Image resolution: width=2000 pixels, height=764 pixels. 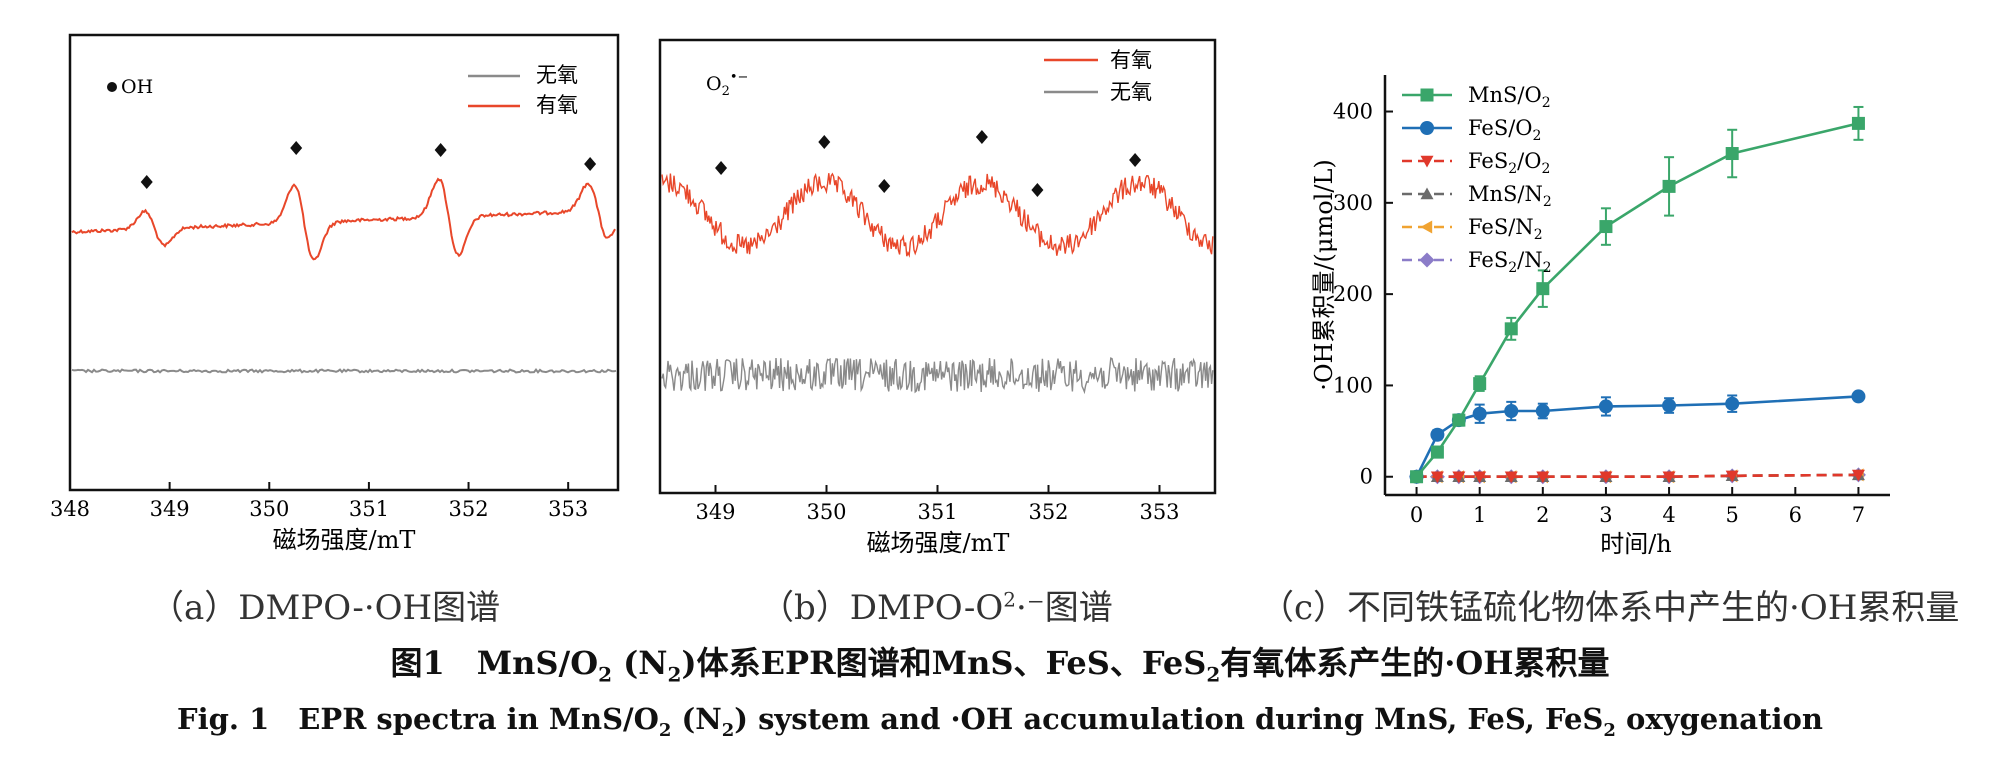 What do you see at coordinates (1668, 515) in the screenshot?
I see `panel-c-x-tick-label: 4` at bounding box center [1668, 515].